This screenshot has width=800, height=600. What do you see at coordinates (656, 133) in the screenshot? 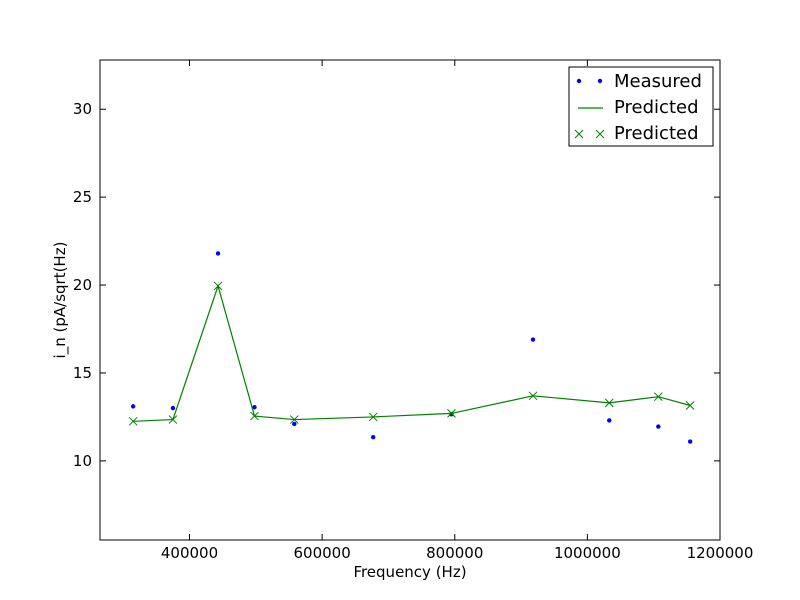
I see `legend-label-predicted-markers: Predicted` at bounding box center [656, 133].